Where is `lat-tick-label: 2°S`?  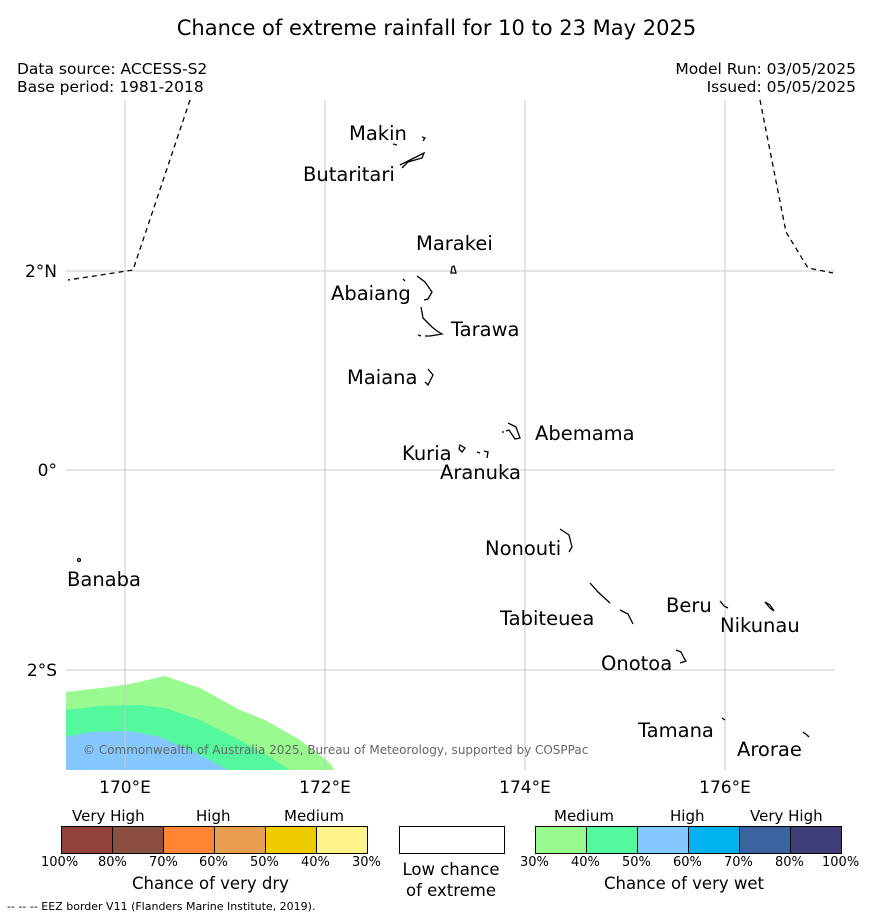
lat-tick-label: 2°S is located at coordinates (42, 671).